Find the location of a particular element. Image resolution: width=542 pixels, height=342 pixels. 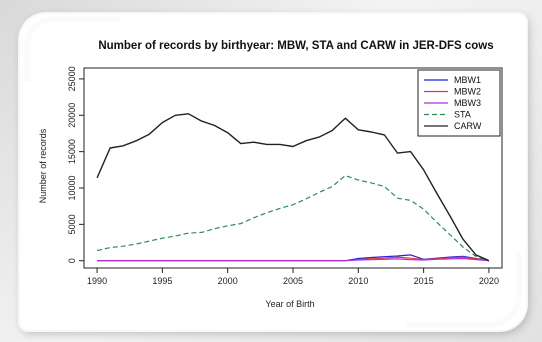

y-tick-label: 0 is located at coordinates (72, 260).